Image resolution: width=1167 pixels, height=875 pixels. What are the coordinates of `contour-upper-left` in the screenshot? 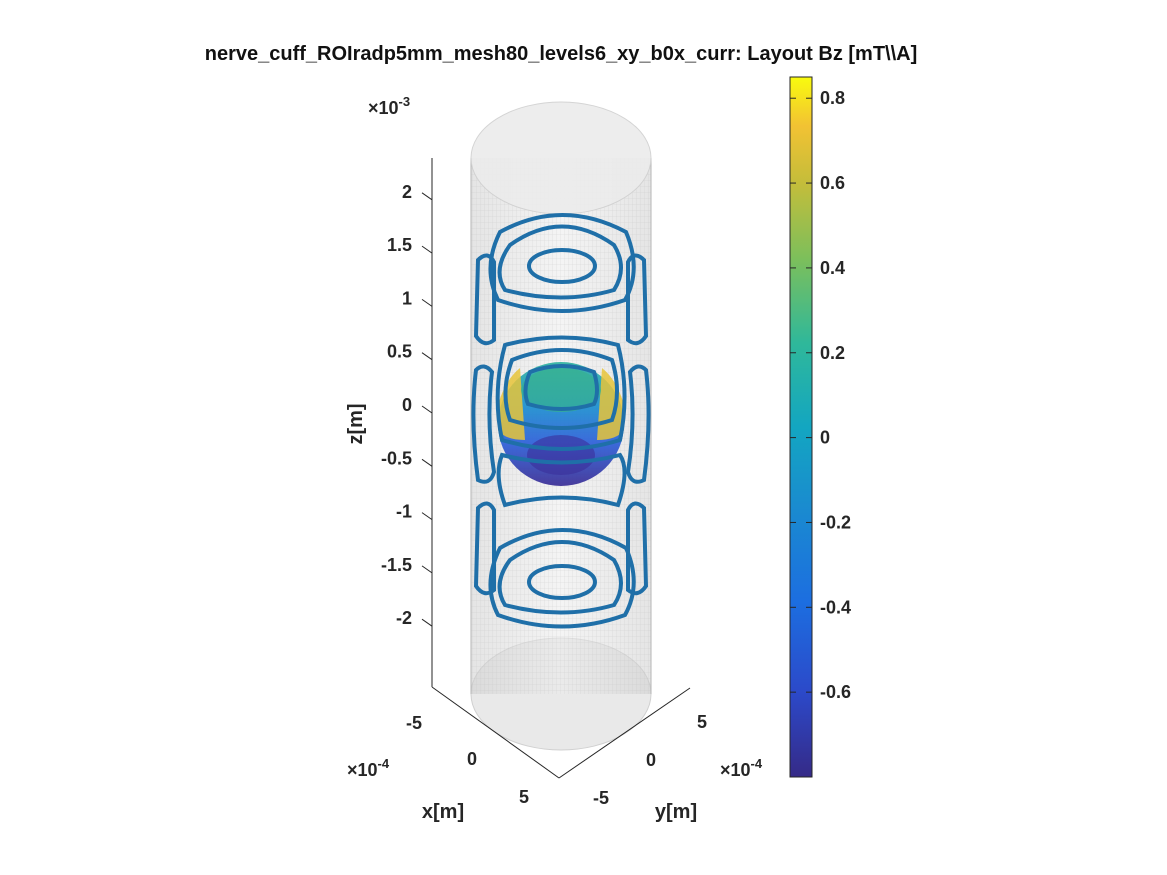 It's located at (484, 299).